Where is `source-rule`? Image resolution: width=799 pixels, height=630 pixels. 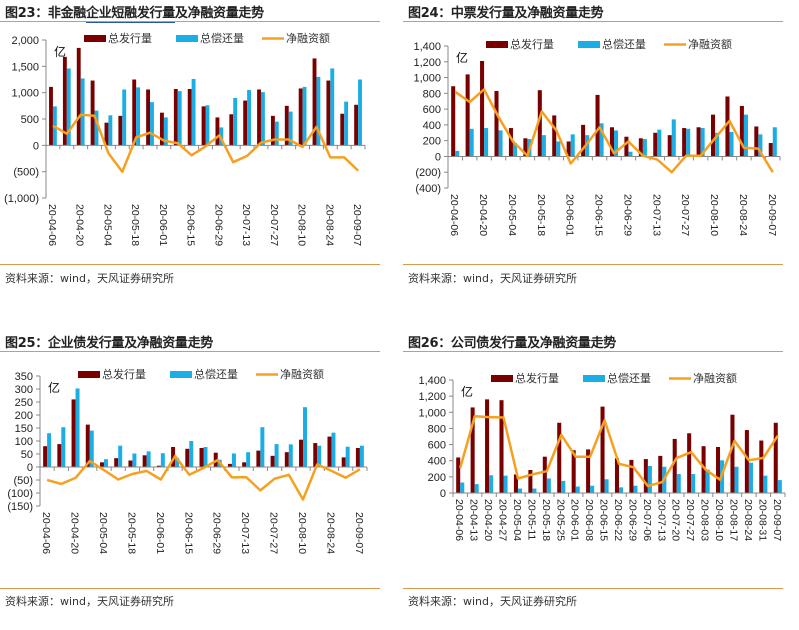
source-rule is located at coordinates (190, 588).